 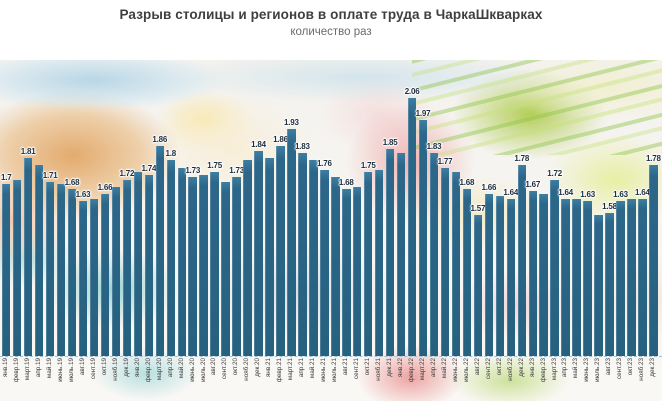 I want to click on bar-value-label: 1.63, so click(x=620, y=194).